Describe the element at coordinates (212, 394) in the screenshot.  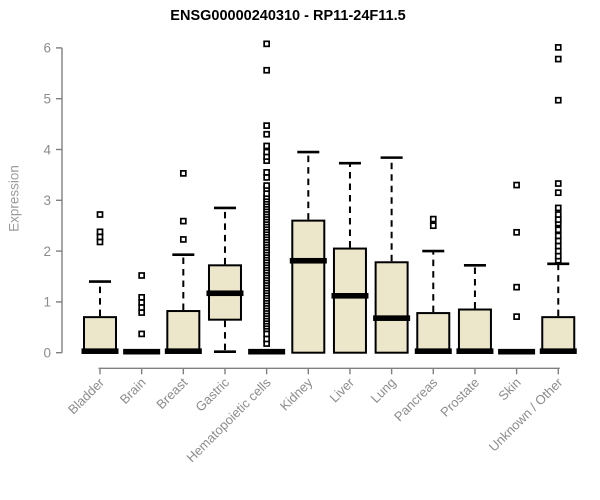
I see `x-tick-label: Gastric` at that location.